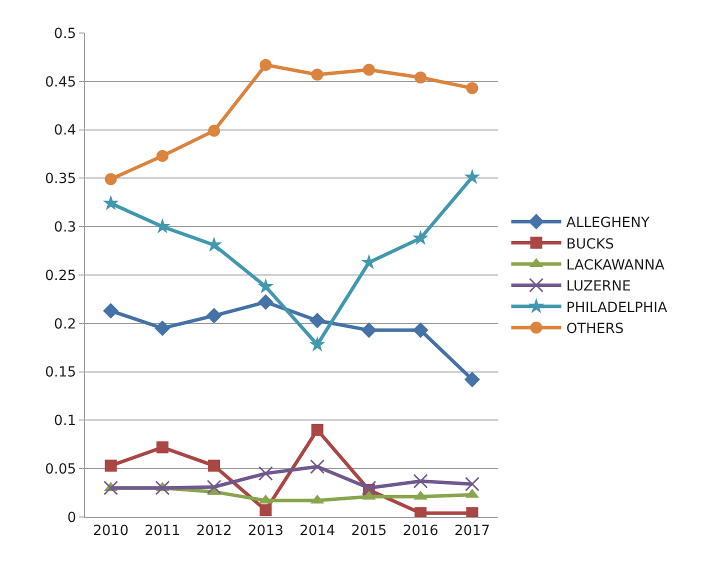 The image size is (728, 572). I want to click on y-tick-label: 0.35, so click(60, 179).